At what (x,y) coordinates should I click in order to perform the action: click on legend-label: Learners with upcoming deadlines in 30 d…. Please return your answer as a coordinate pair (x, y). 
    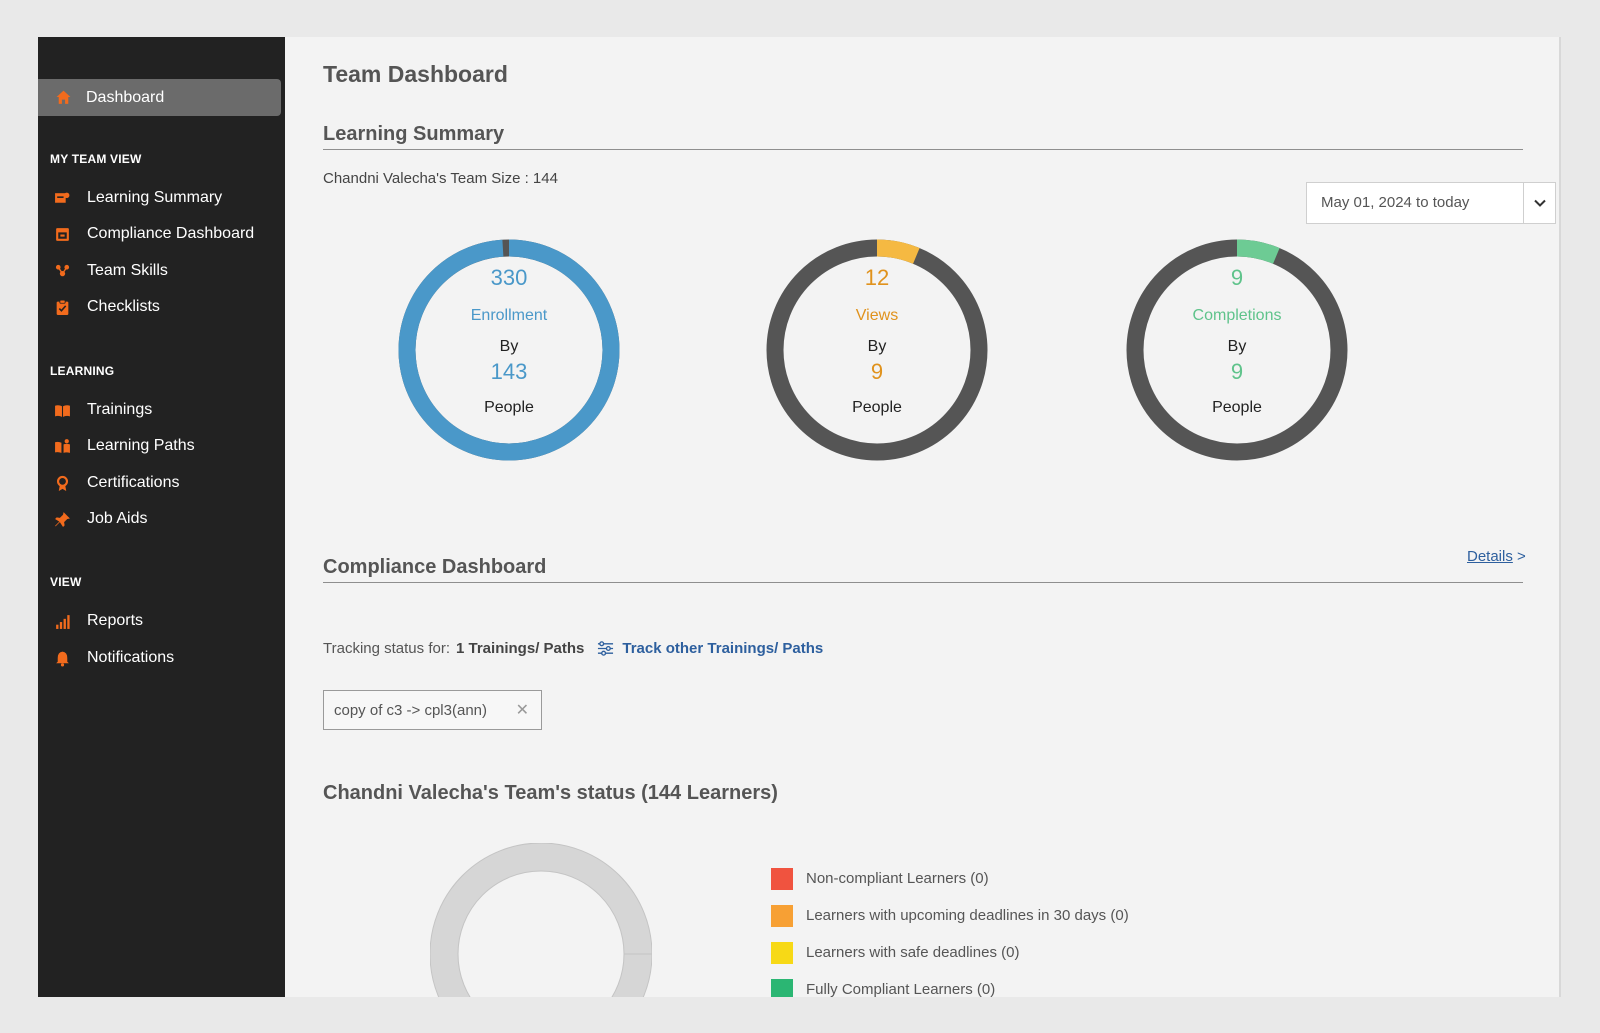
    Looking at the image, I should click on (967, 915).